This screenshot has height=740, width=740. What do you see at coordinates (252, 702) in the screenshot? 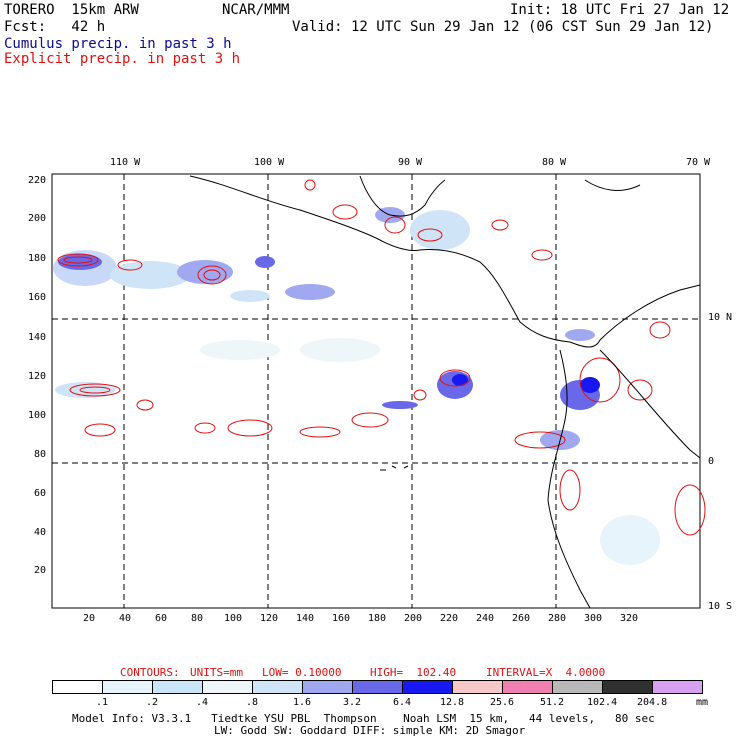
I see `colorbar-label: .8` at bounding box center [252, 702].